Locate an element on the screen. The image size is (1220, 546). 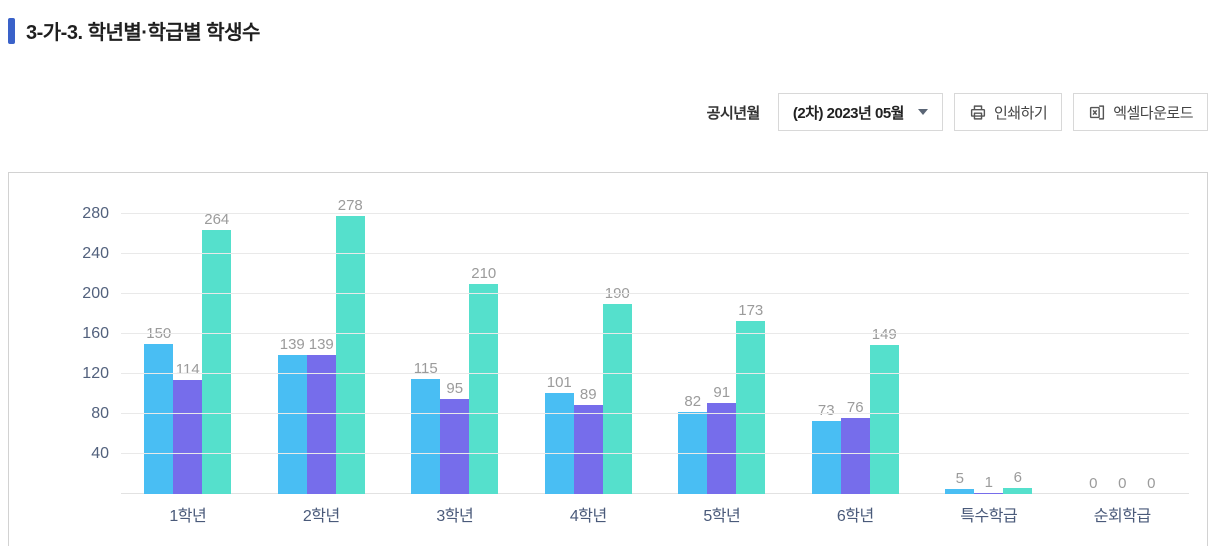
bar-group: 0 0 0 is located at coordinates (1123, 344).